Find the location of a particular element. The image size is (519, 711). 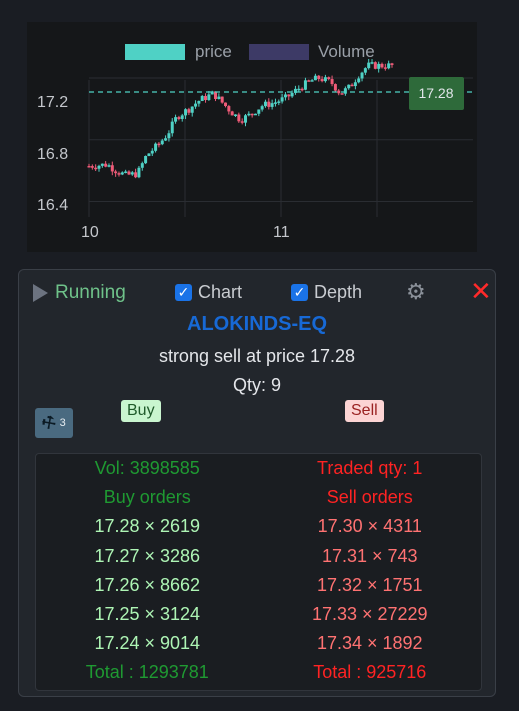

depth-checkbox: ✓ is located at coordinates (299, 292).